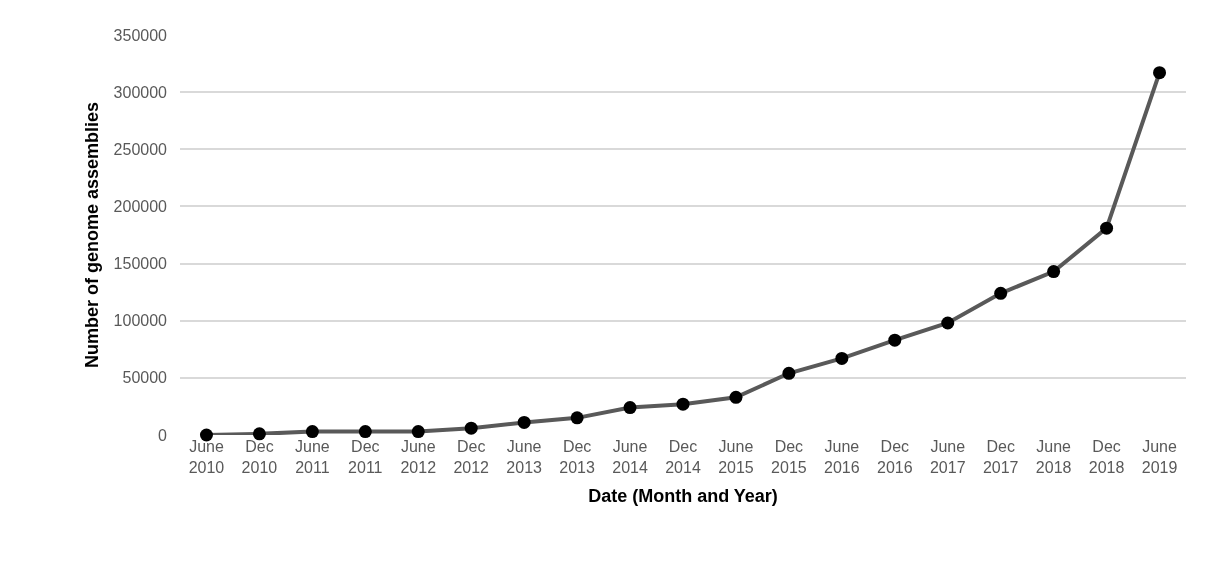 This screenshot has width=1206, height=579. I want to click on y-tick-label: 0, so click(163, 435).